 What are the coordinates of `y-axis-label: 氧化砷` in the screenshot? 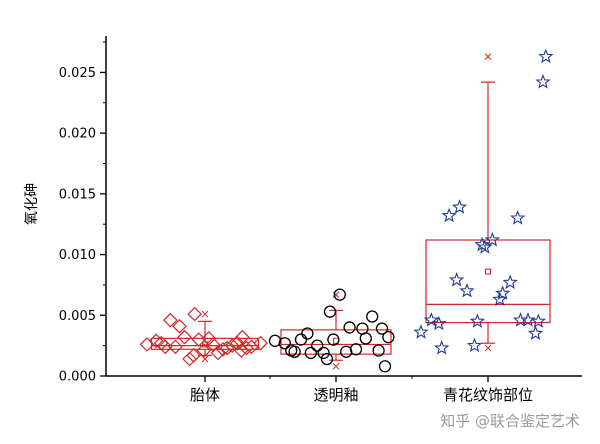 It's located at (32, 204).